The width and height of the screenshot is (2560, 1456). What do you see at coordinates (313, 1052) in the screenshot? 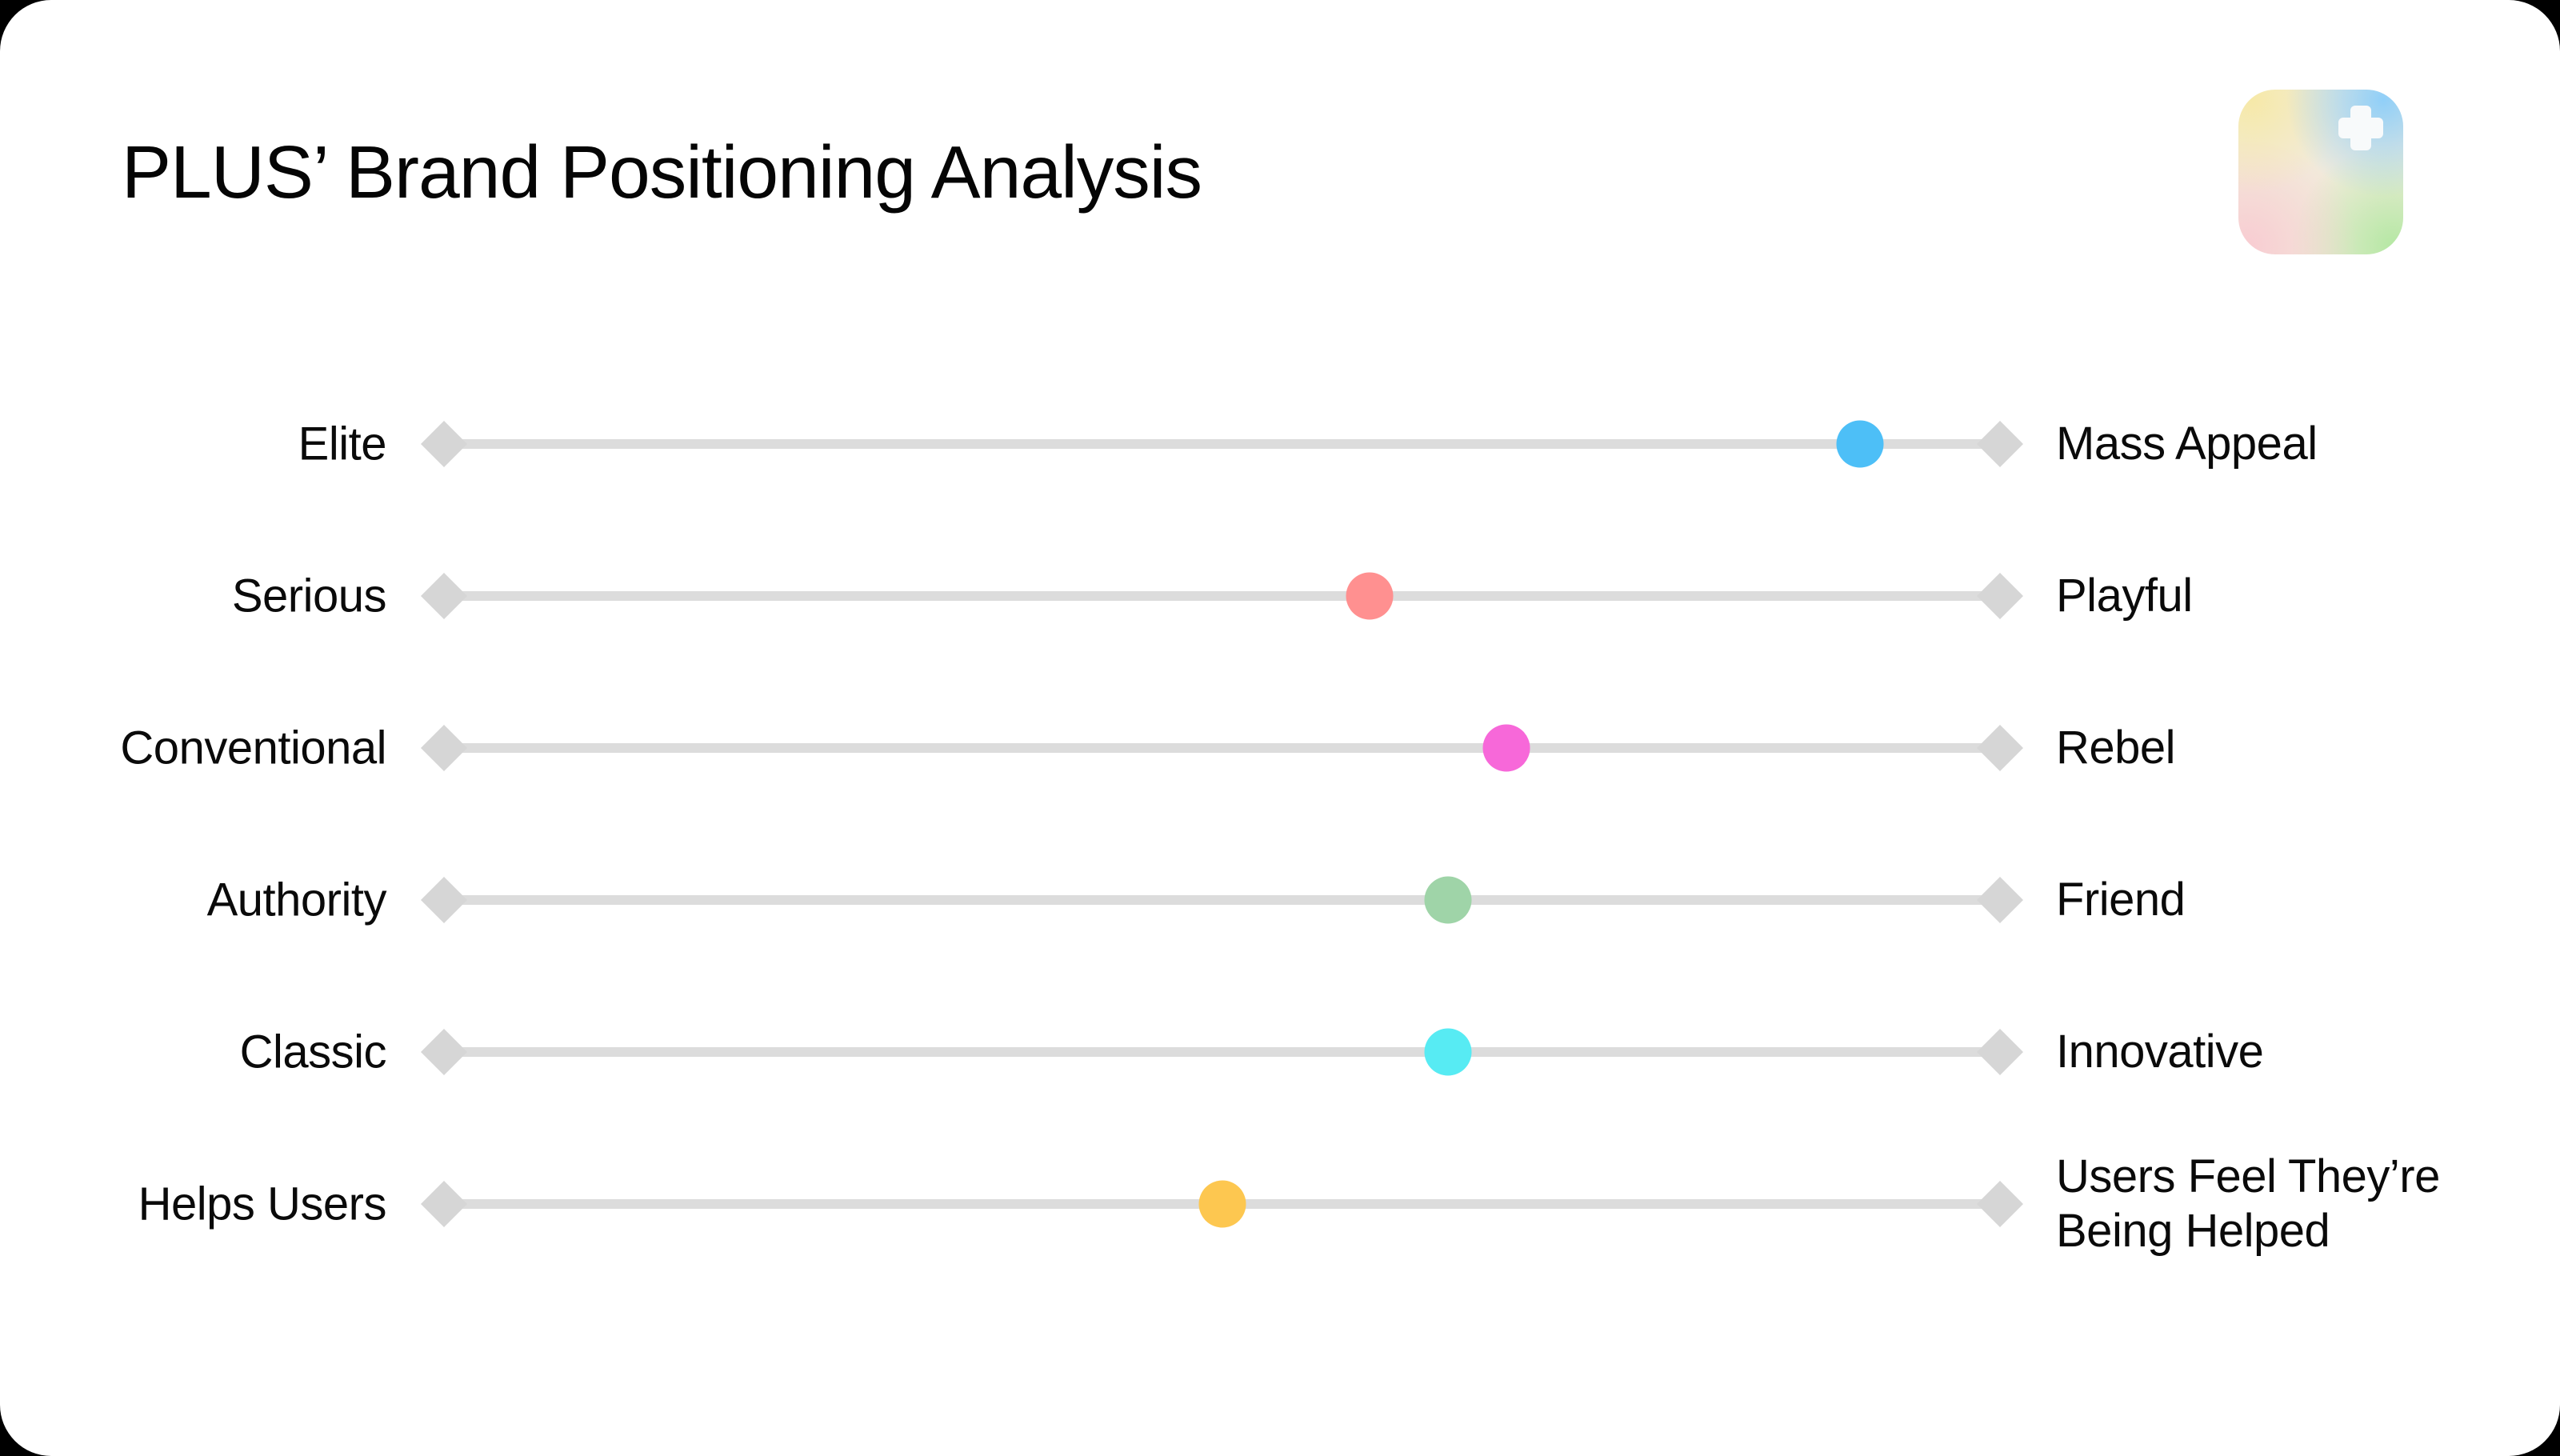
I see `left-attribute-label: Classic` at bounding box center [313, 1052].